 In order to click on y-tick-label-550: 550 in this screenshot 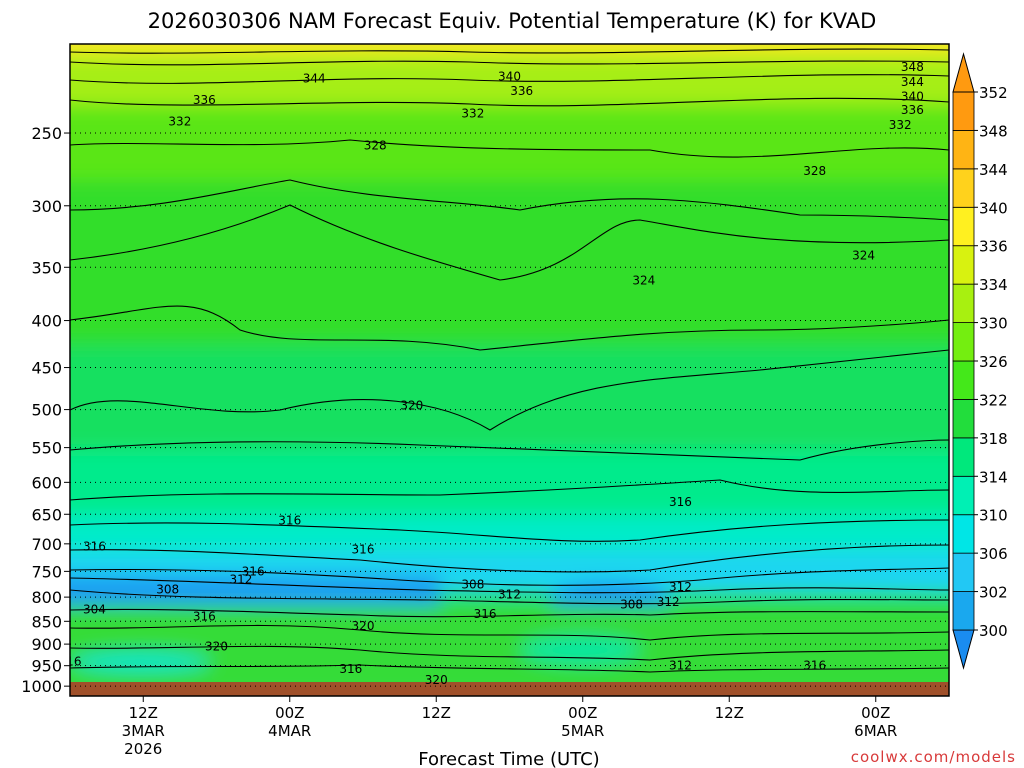, I will do `click(46, 448)`.